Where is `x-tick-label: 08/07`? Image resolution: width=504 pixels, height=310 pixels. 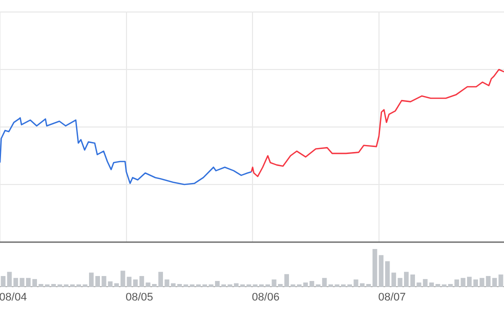 x-tick-label: 08/07 is located at coordinates (392, 298).